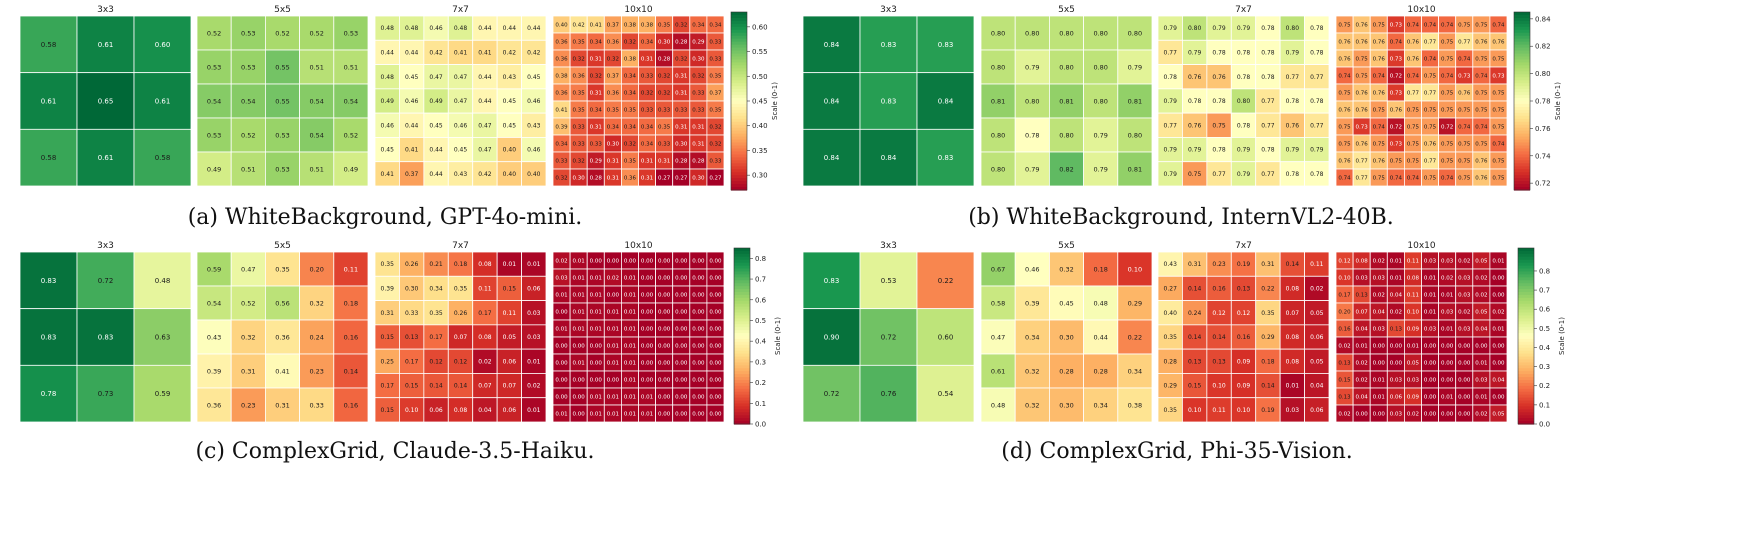 This screenshot has height=538, width=1762. Describe the element at coordinates (1344, 278) in the screenshot. I see `cell-label: 0.10` at that location.